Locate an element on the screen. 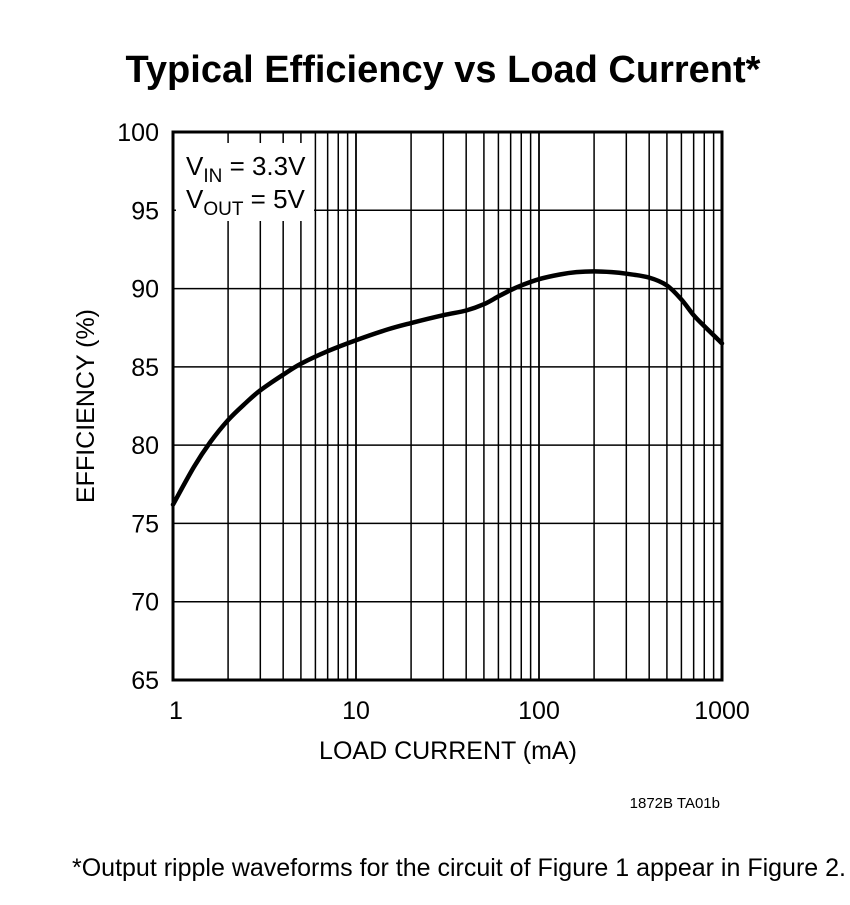 The image size is (850, 905). y-tick-label: 95 is located at coordinates (145, 211).